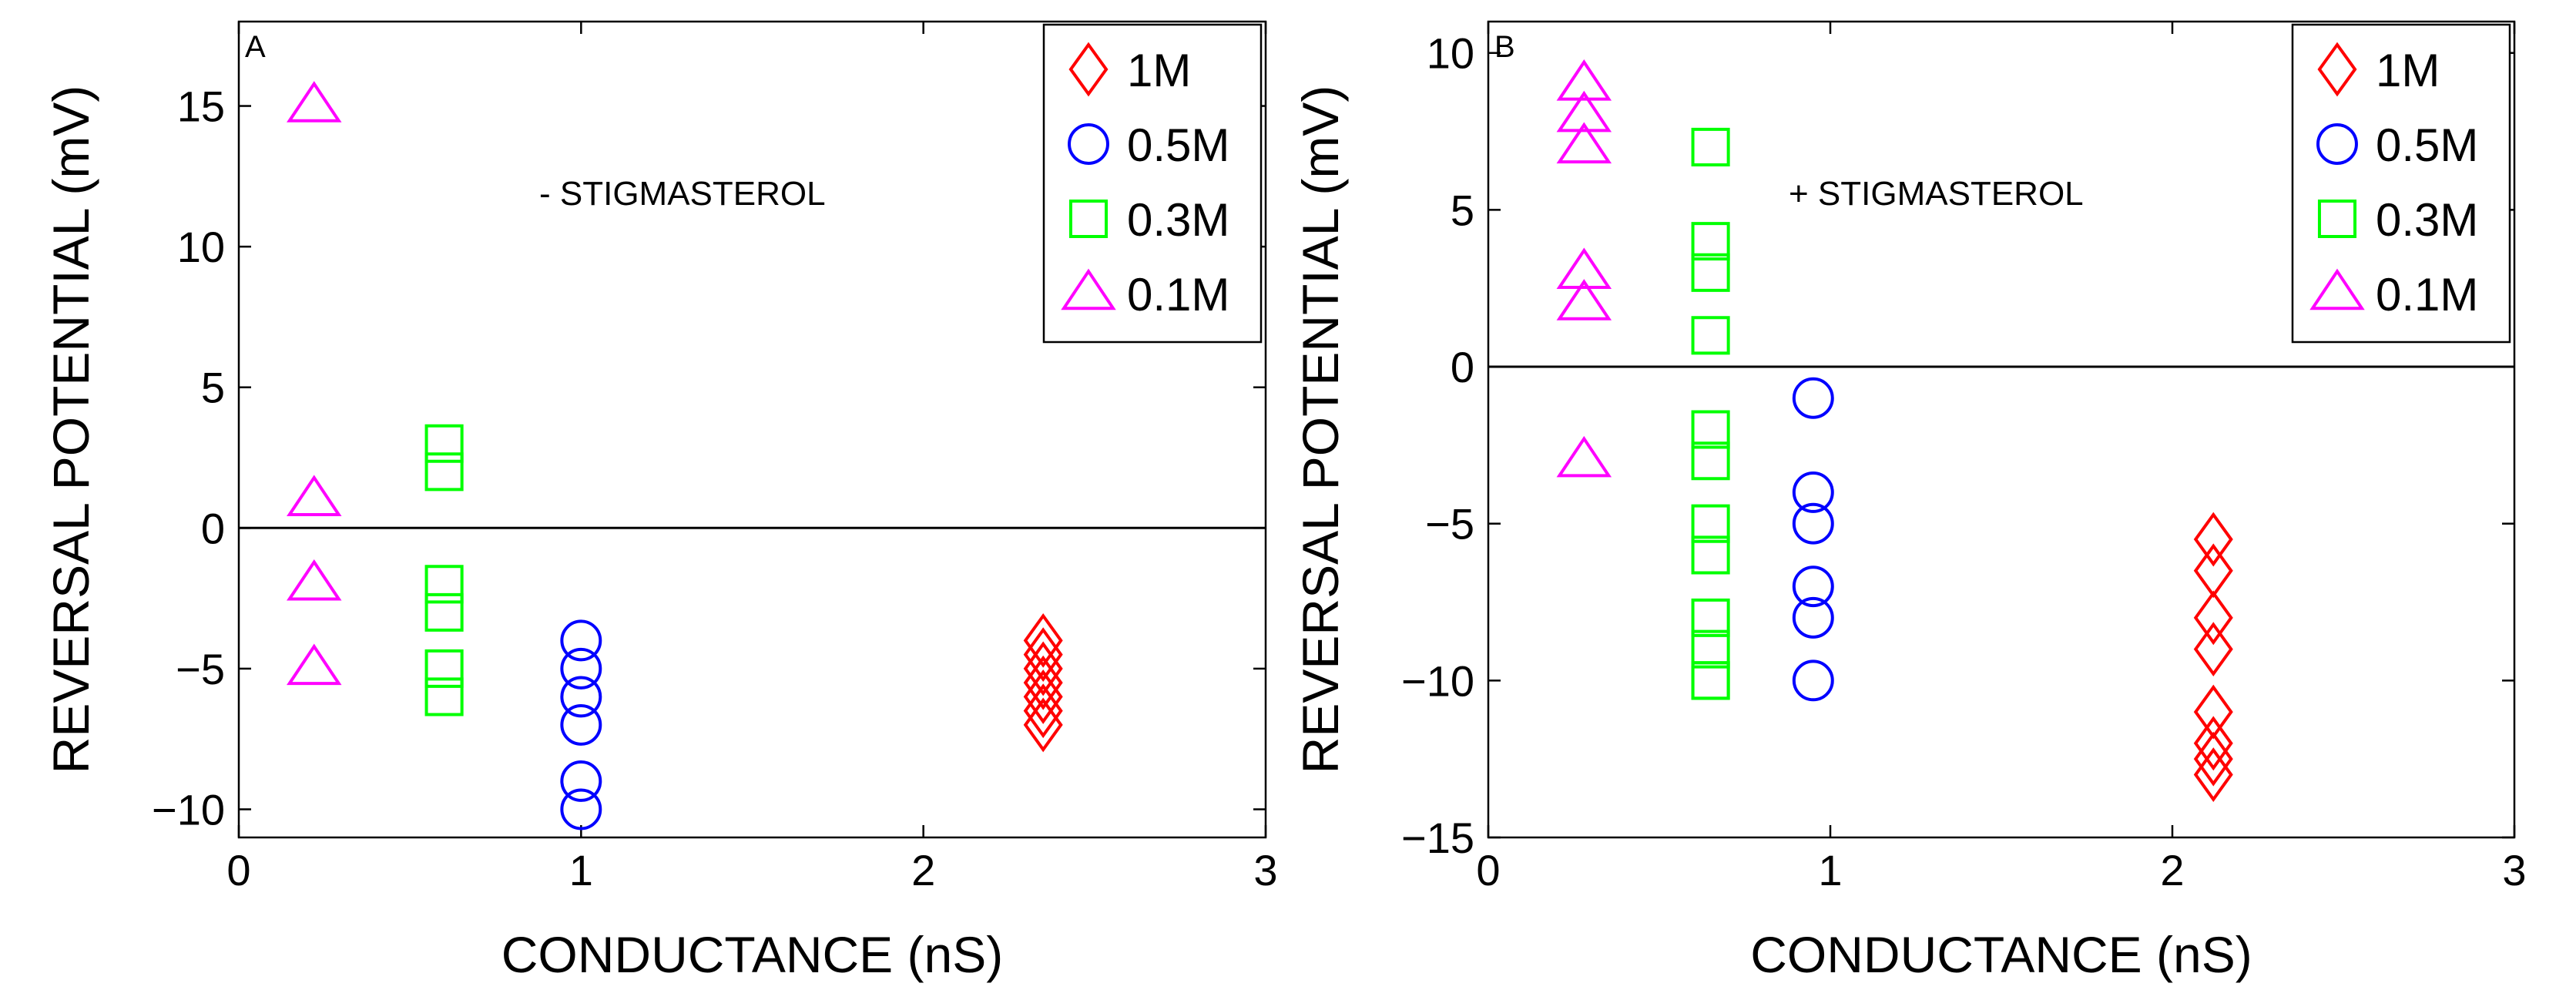 This screenshot has height=1000, width=2576. Describe the element at coordinates (682, 194) in the screenshot. I see `stigmasterol-annotation: - STIGMASTEROL` at that location.